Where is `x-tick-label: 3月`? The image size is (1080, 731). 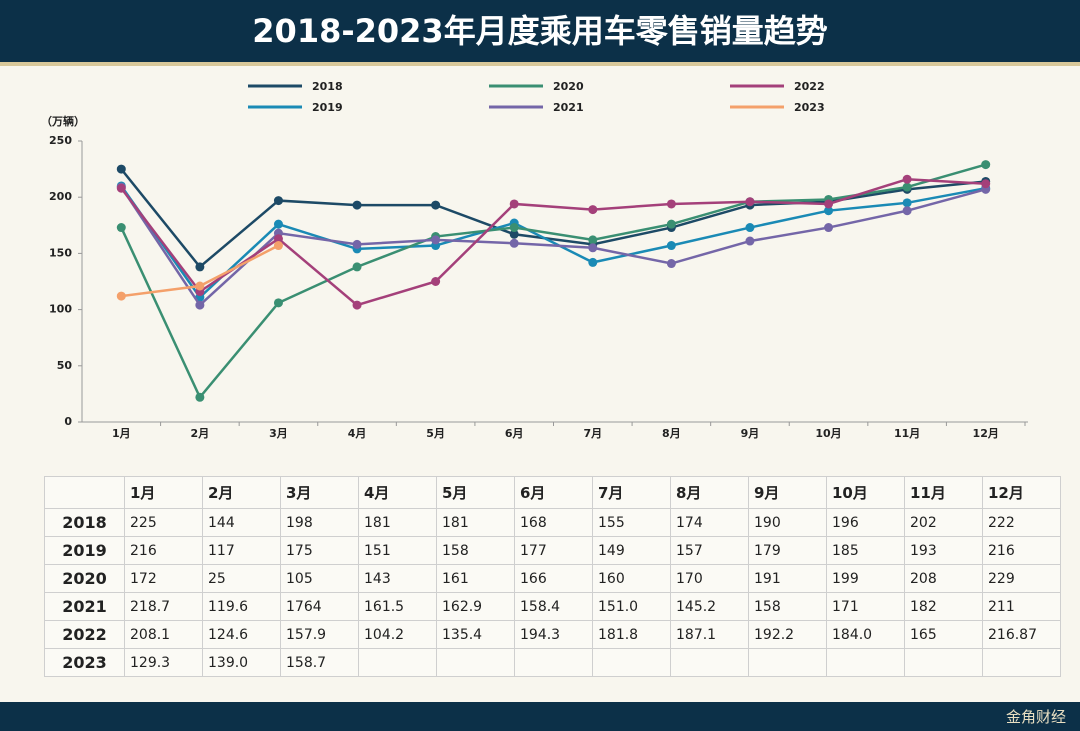
x-tick-label: 3月 is located at coordinates (278, 433).